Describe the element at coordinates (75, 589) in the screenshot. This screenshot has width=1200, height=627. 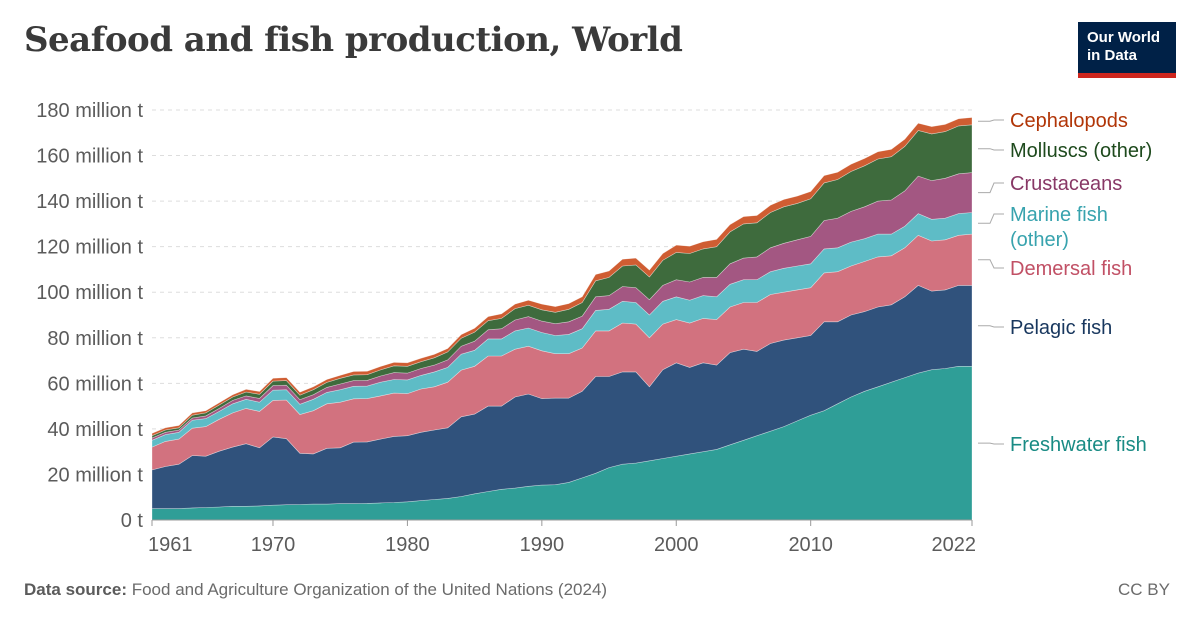
I see `data-source-label: Data source:` at that location.